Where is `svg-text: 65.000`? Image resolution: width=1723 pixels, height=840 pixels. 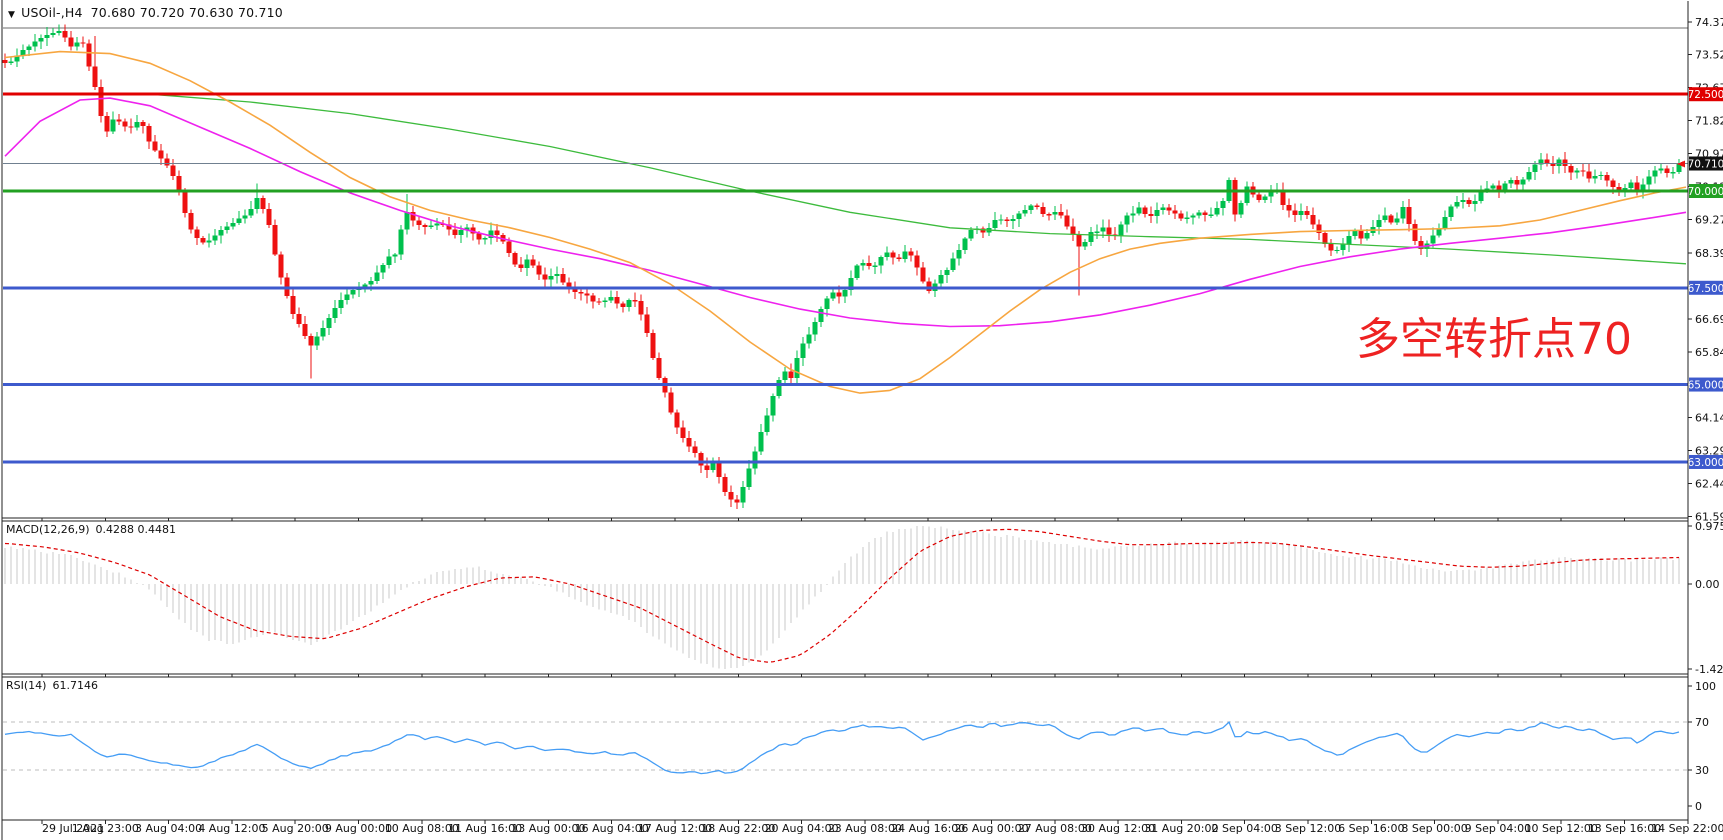 svg-text: 65.000 is located at coordinates (1705, 386).